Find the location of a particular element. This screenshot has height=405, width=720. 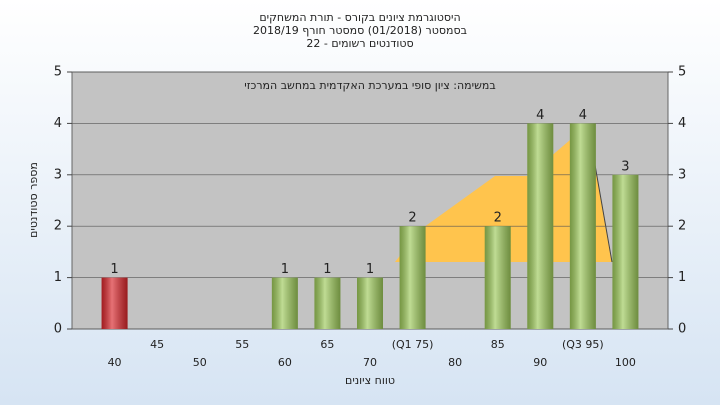

chart-title: היסטוגרמת ציונים בקורס - תורת המשחקים is located at coordinates (359, 17).